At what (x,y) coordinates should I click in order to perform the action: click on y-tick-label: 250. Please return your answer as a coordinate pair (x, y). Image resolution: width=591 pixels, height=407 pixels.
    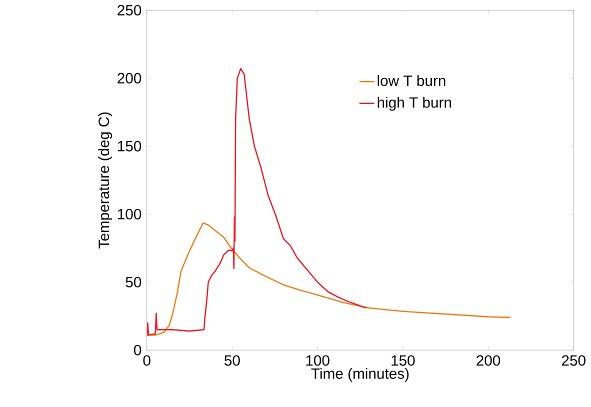
    Looking at the image, I should click on (130, 10).